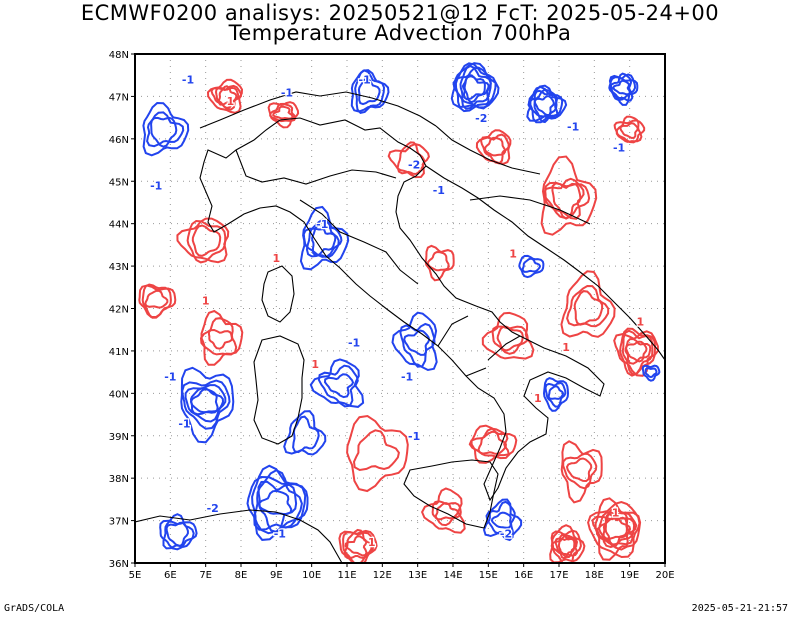 The image size is (800, 622). Describe the element at coordinates (239, 536) in the screenshot. I see `coast-africa` at that location.